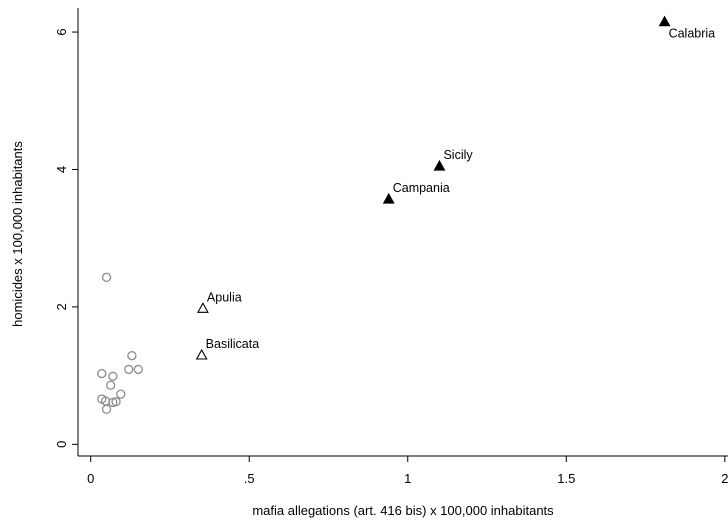  Describe the element at coordinates (692, 34) in the screenshot. I see `point-label: Calabria` at that location.